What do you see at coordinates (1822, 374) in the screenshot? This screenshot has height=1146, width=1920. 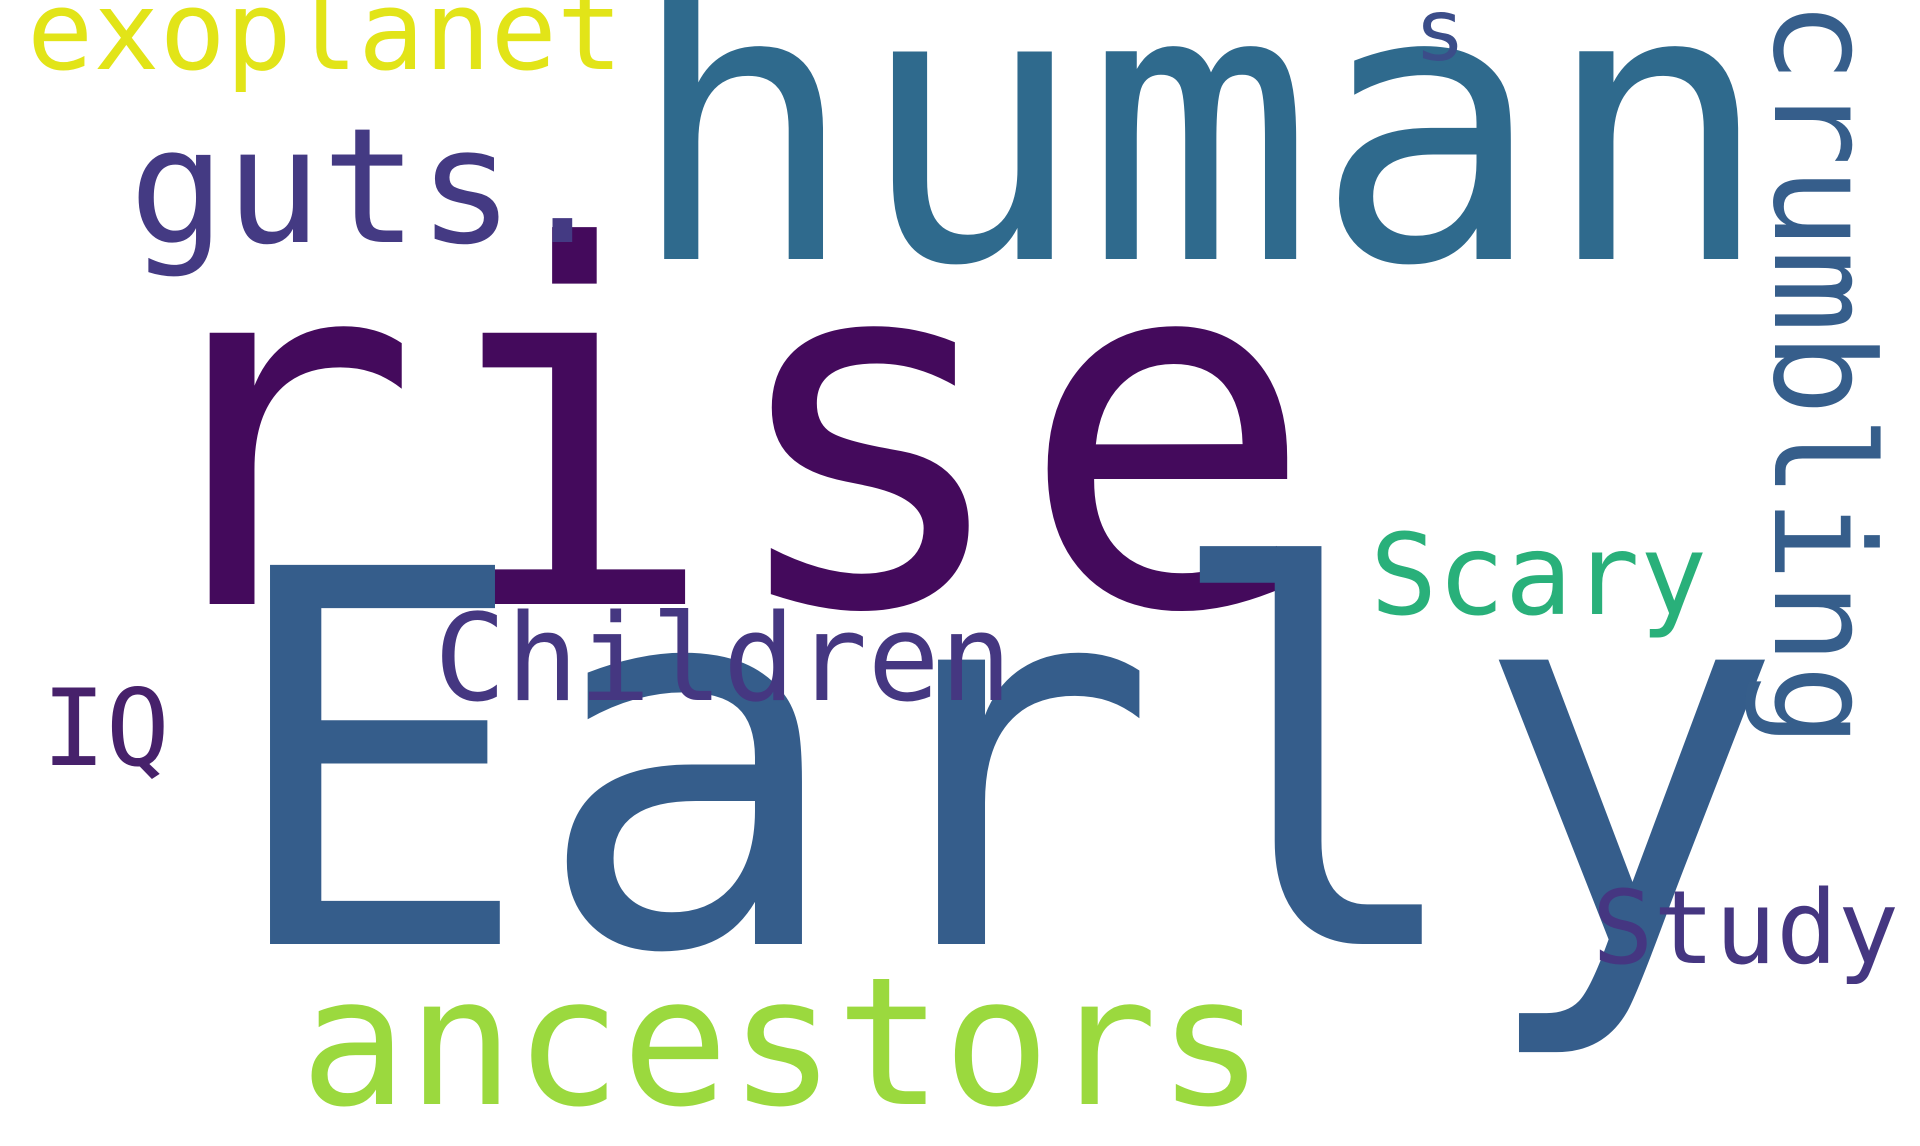 I see `word-crumbling: crumbling` at bounding box center [1822, 374].